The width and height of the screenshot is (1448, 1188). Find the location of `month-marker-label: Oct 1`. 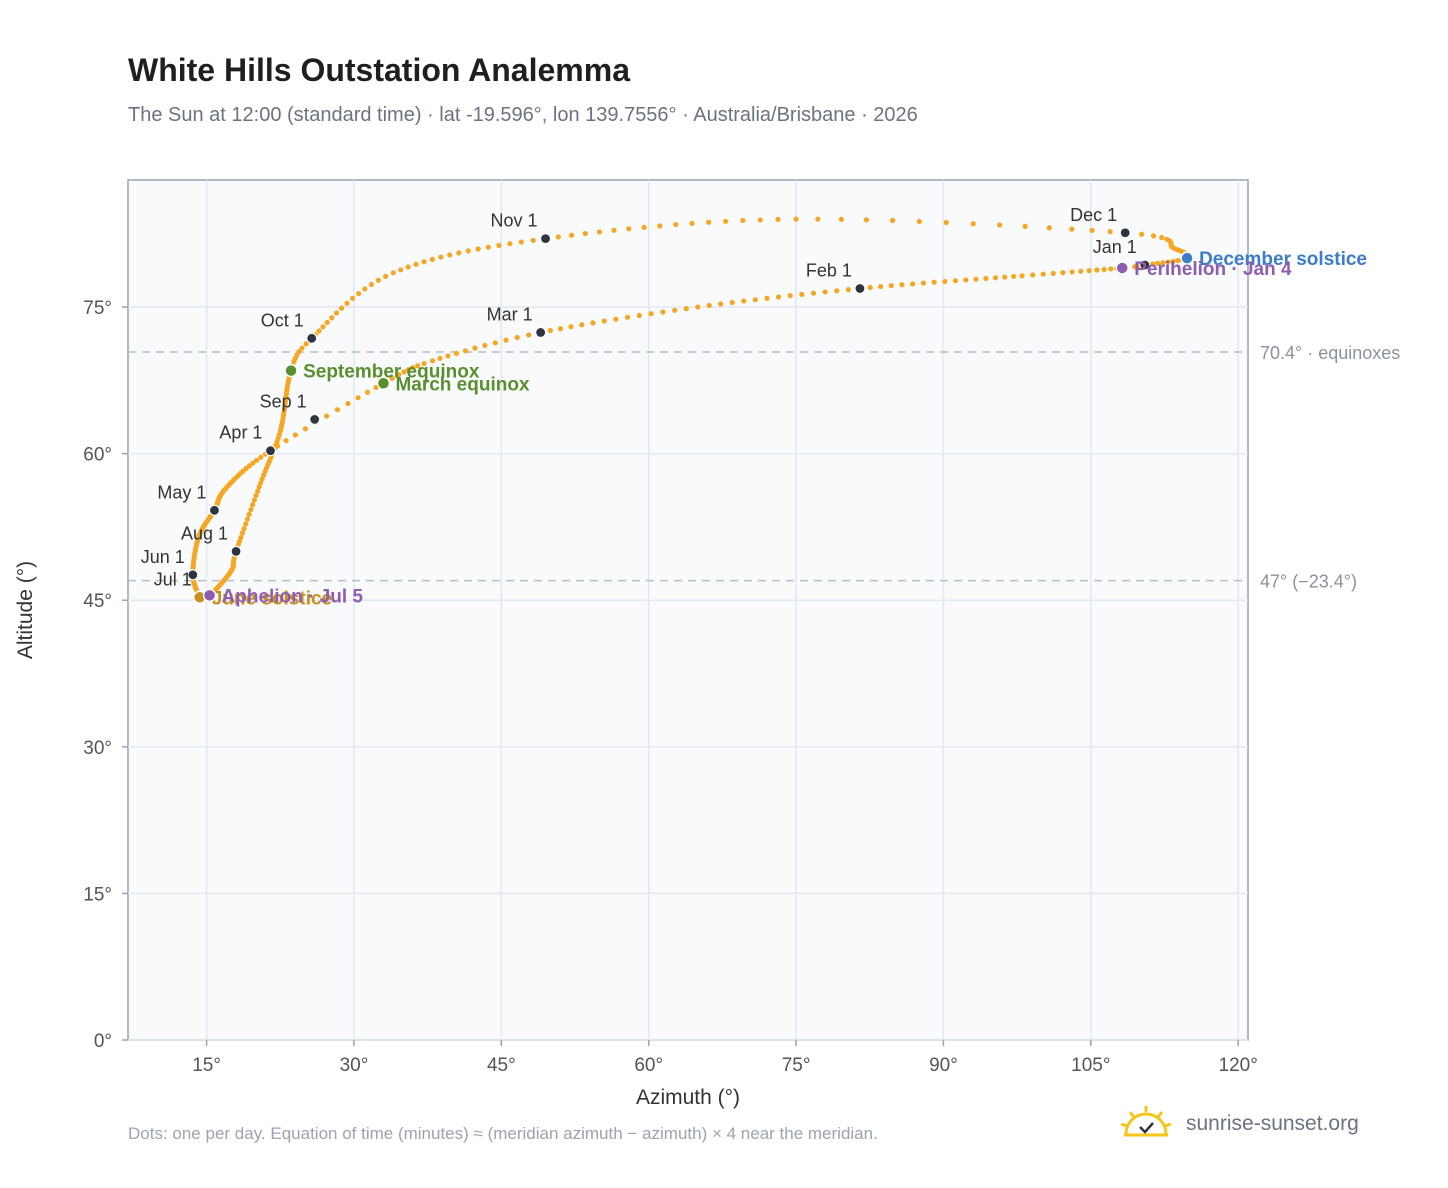

month-marker-label: Oct 1 is located at coordinates (282, 320).